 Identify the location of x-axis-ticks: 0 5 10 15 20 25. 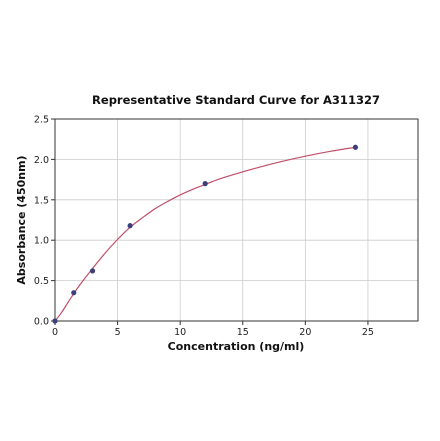
(213, 329).